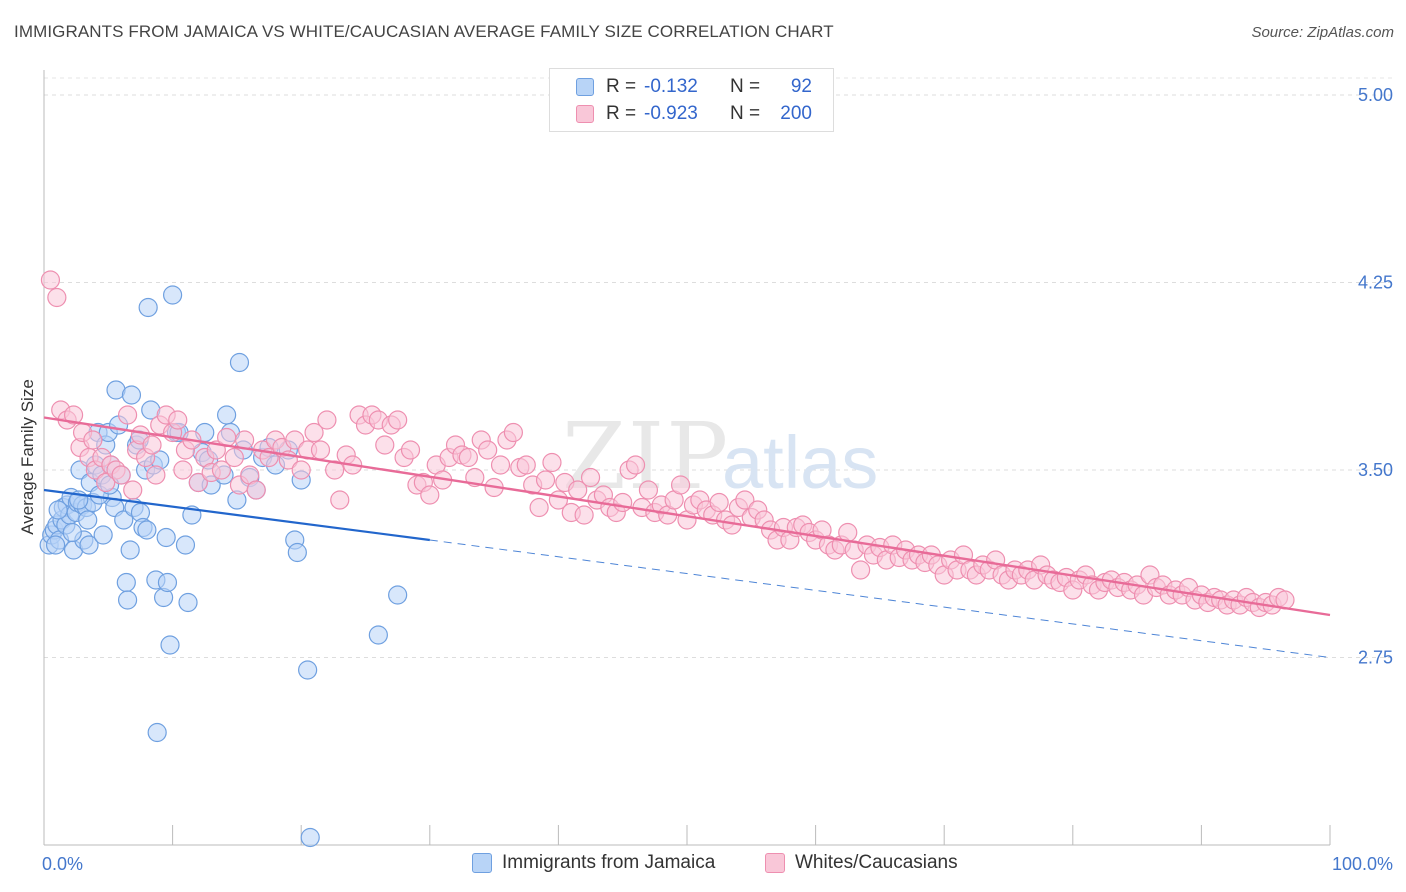 Image resolution: width=1406 pixels, height=892 pixels. I want to click on y-axis-title: Average Family Size, so click(27, 457).